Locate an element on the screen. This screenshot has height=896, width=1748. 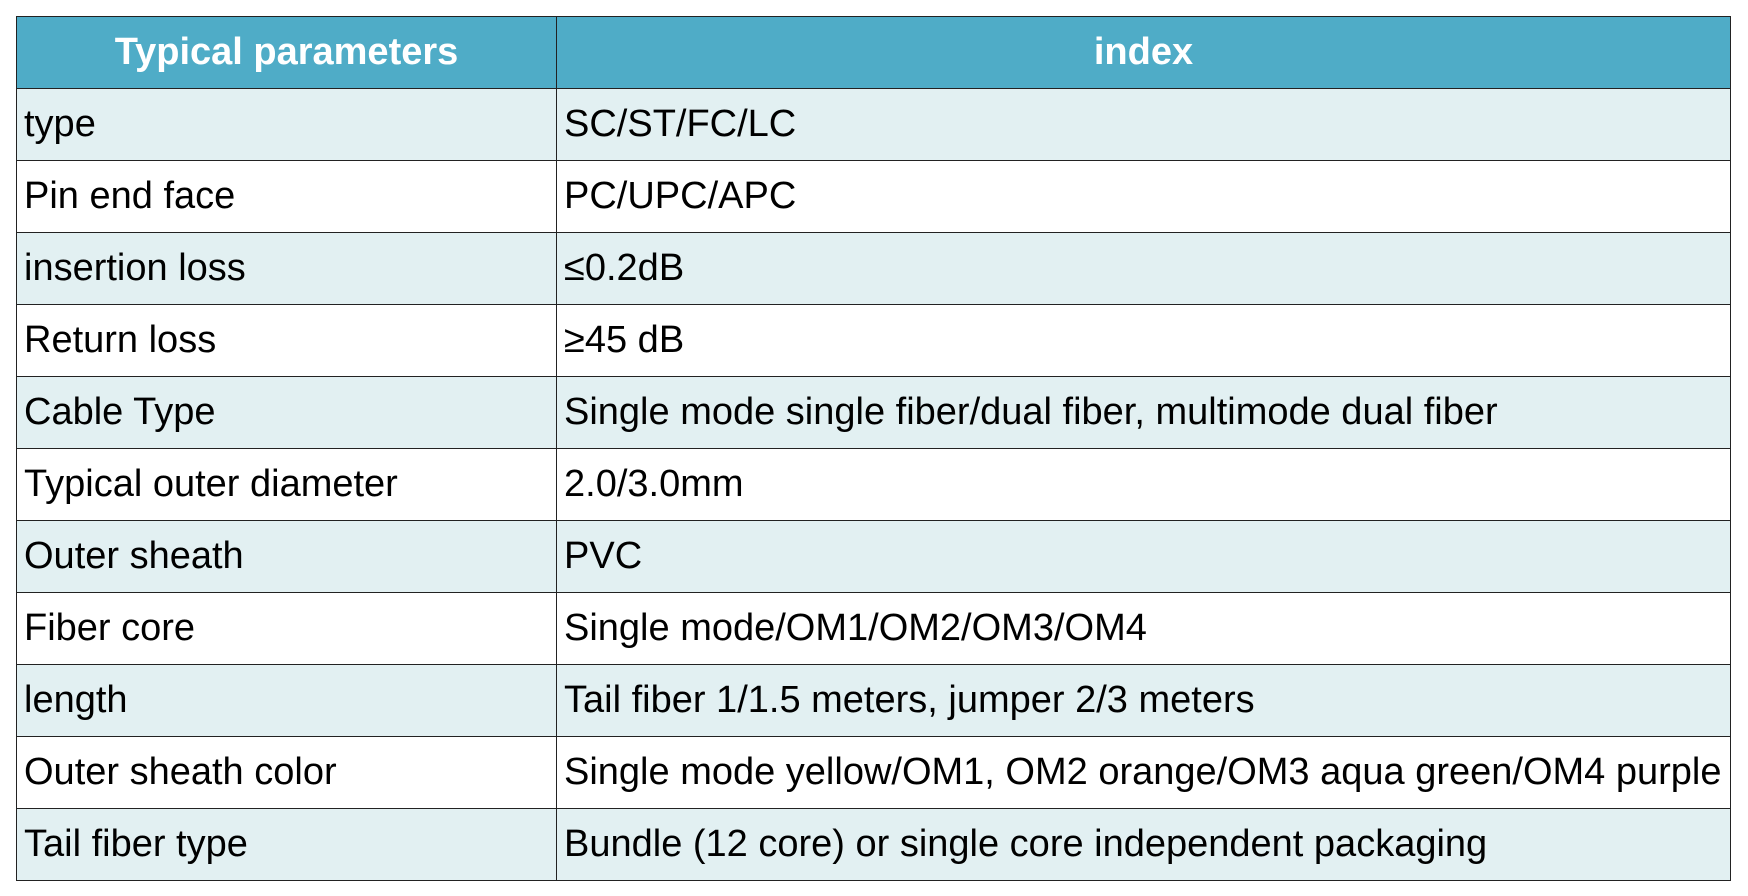
table-row: insertion loss ≤0.2dB is located at coordinates (873, 268).